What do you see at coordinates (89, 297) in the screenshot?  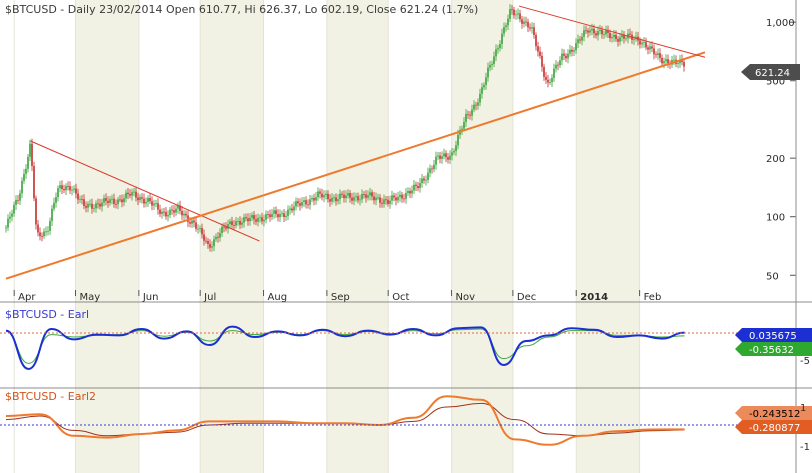 I see `x-tick-label: May` at bounding box center [89, 297].